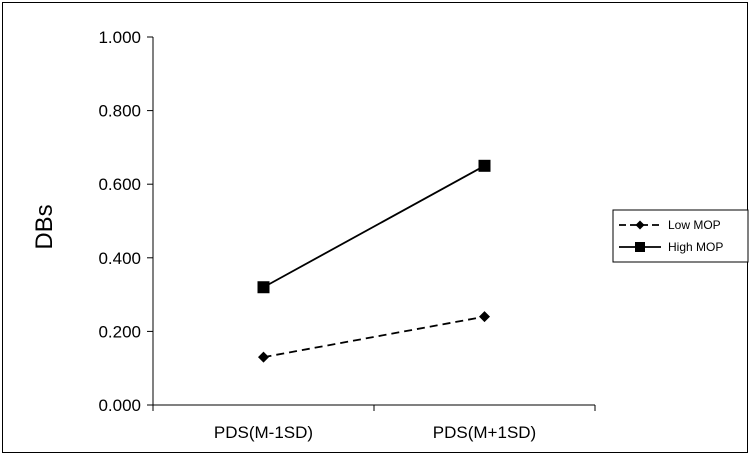 The width and height of the screenshot is (752, 457). What do you see at coordinates (695, 247) in the screenshot?
I see `legend-label: High MOP` at bounding box center [695, 247].